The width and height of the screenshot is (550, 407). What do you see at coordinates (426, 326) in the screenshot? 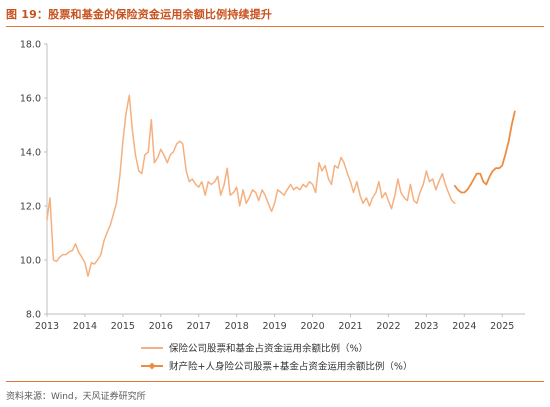
I see `x-tick-label: 2023` at bounding box center [426, 326].